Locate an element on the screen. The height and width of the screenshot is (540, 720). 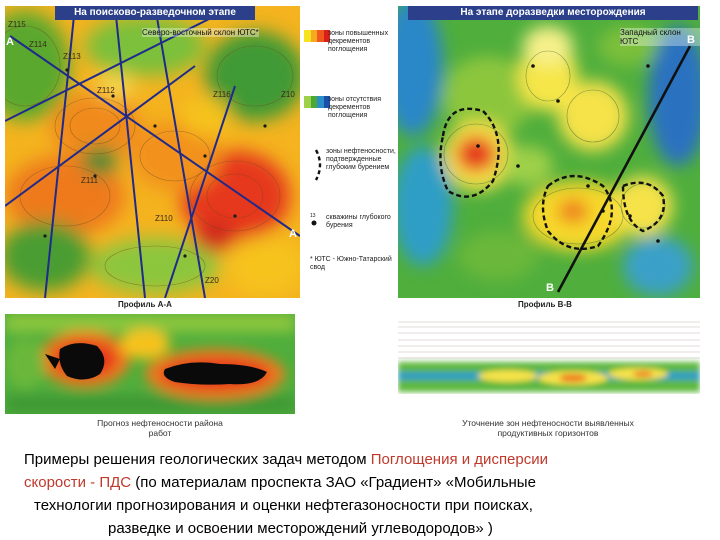
right-region-label: Западный склон ЮТС is located at coordinates (660, 37).